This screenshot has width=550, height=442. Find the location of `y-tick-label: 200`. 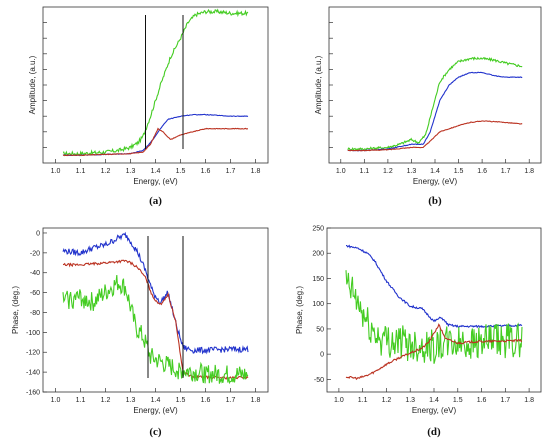

y-tick-label: 200 is located at coordinates (318, 254).